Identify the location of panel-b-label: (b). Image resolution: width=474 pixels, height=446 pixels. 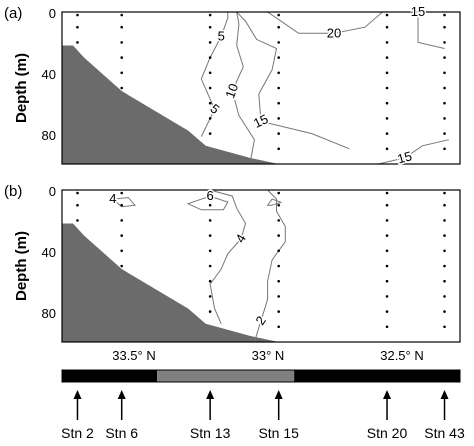
(13, 191).